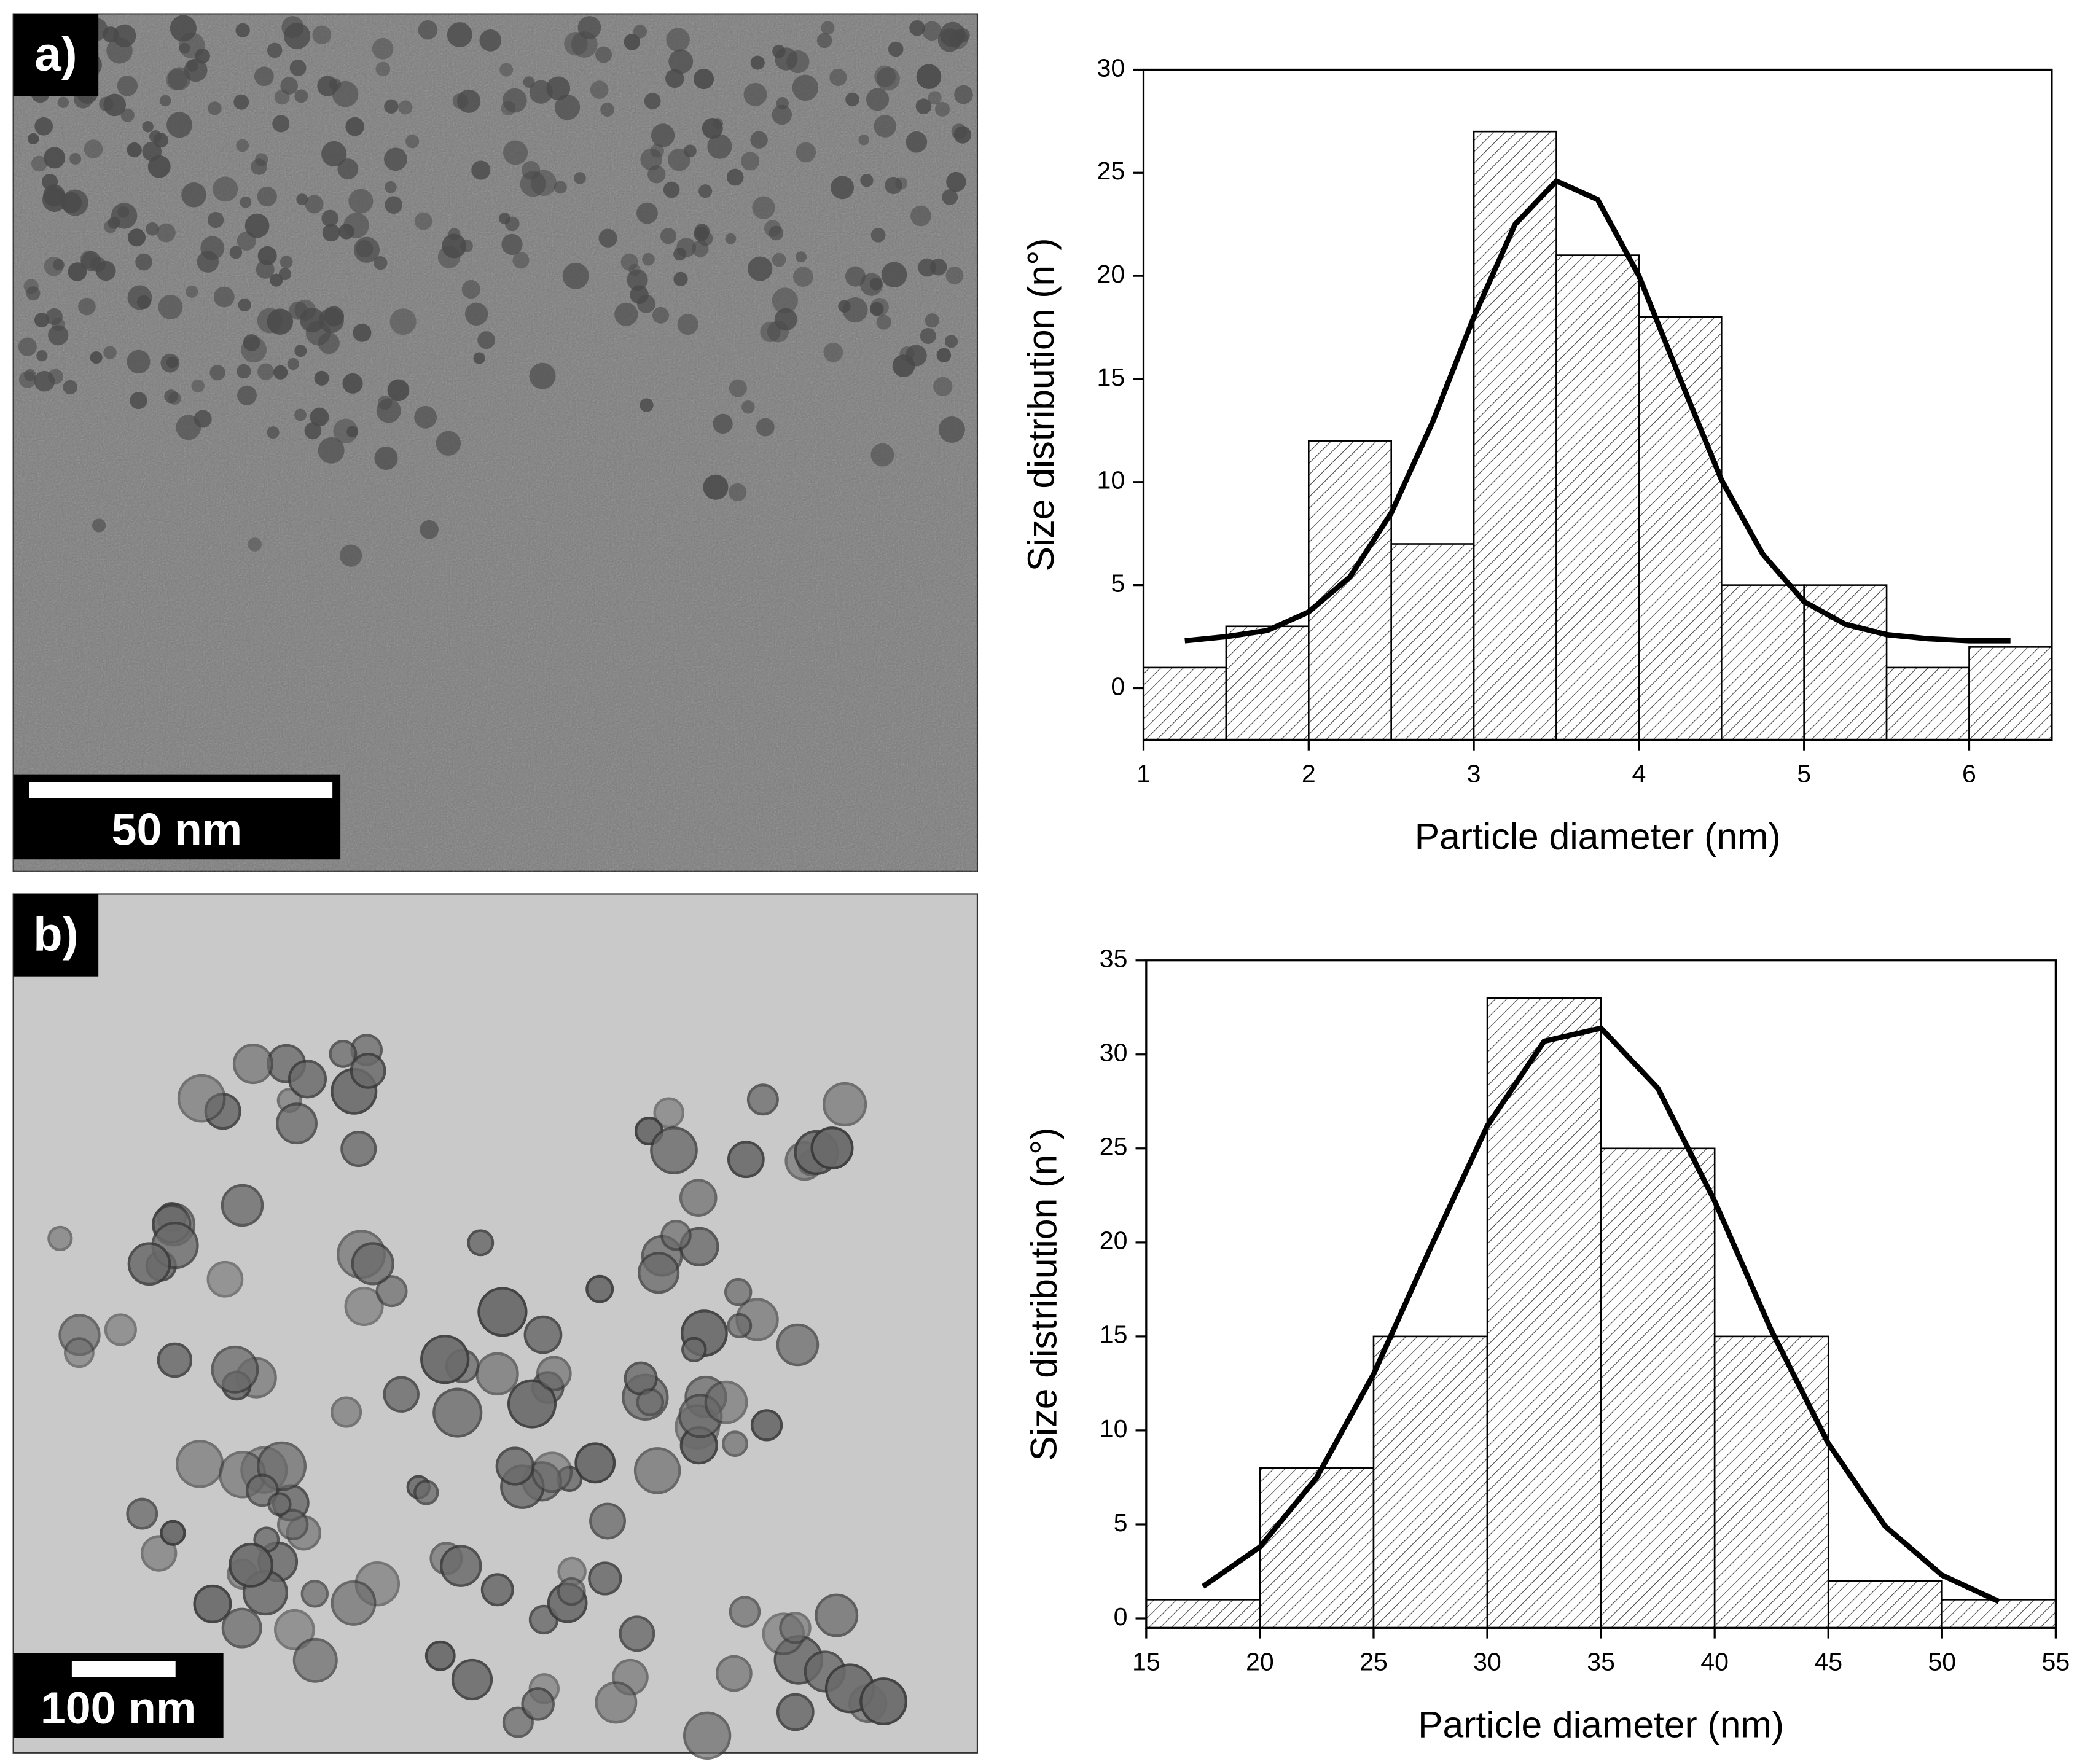 This screenshot has width=2085, height=1764. I want to click on x-tick-label: 50, so click(1942, 1662).